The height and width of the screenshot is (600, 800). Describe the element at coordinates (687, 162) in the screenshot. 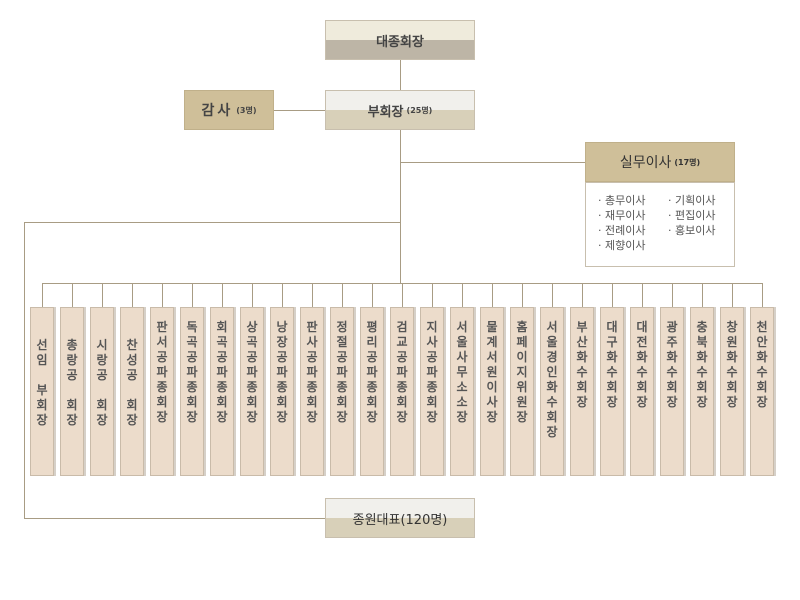

I see `directors-count: (17명)` at that location.